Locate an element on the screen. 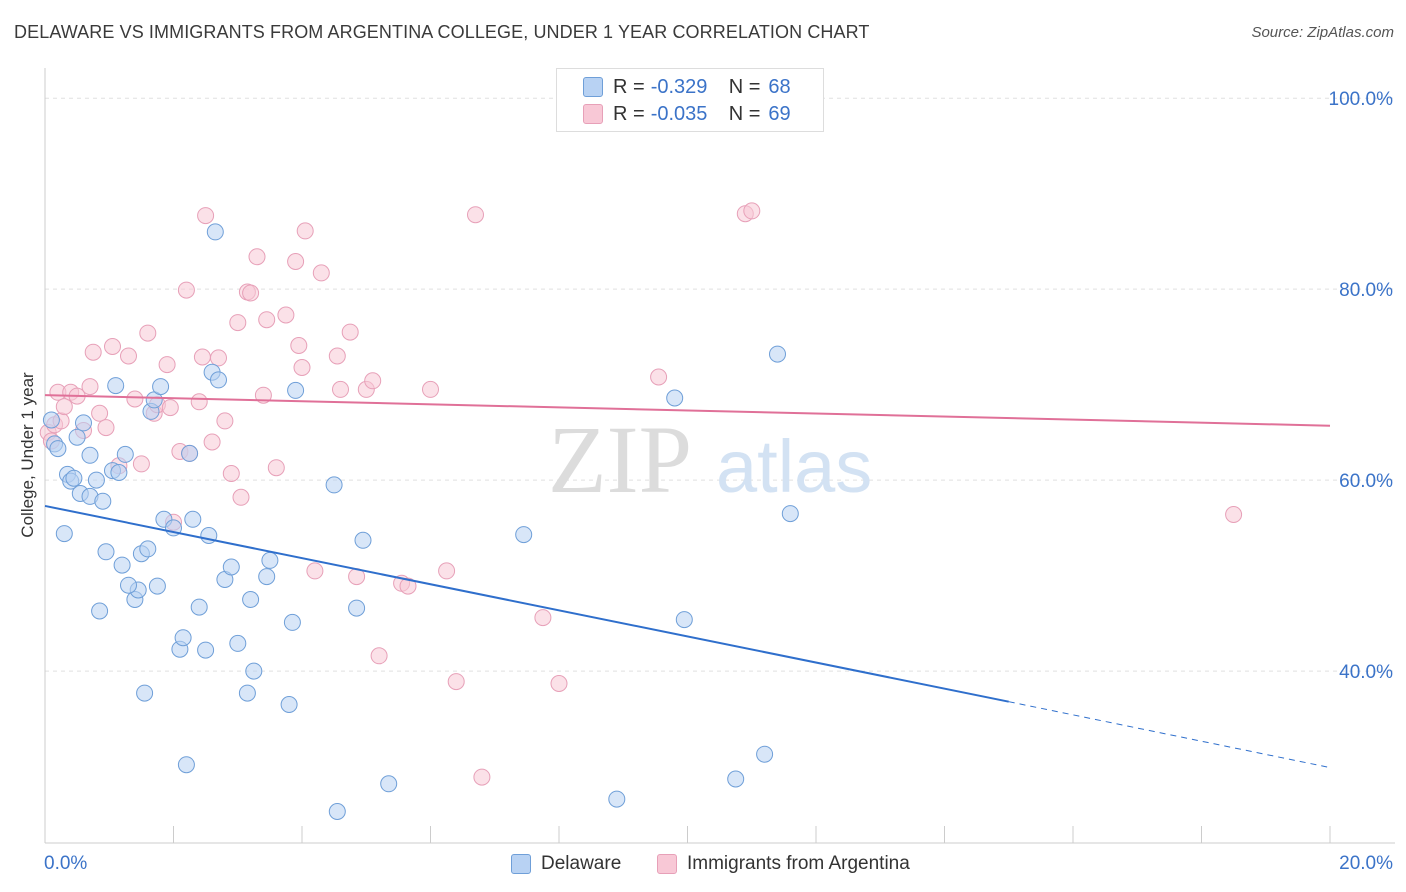  delaware-swatch-icon is located at coordinates (593, 87).